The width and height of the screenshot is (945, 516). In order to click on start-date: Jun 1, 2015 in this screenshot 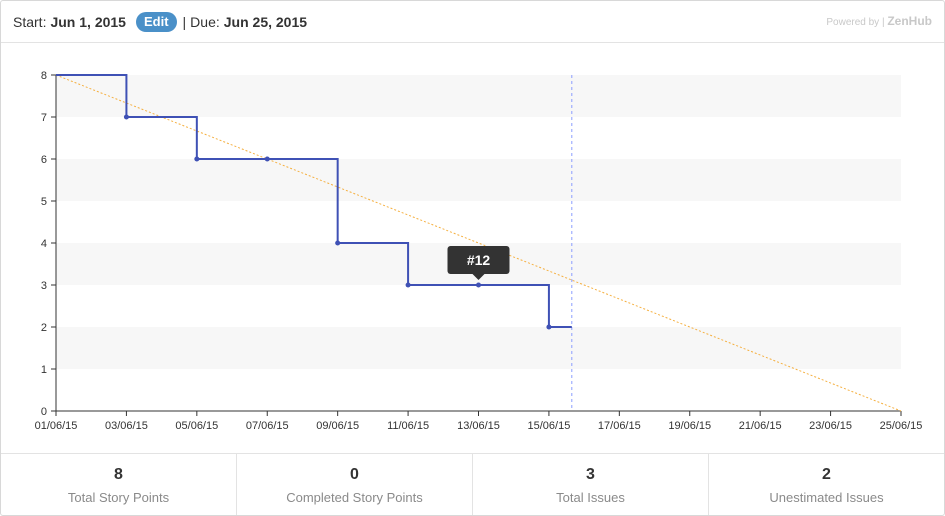, I will do `click(88, 21)`.